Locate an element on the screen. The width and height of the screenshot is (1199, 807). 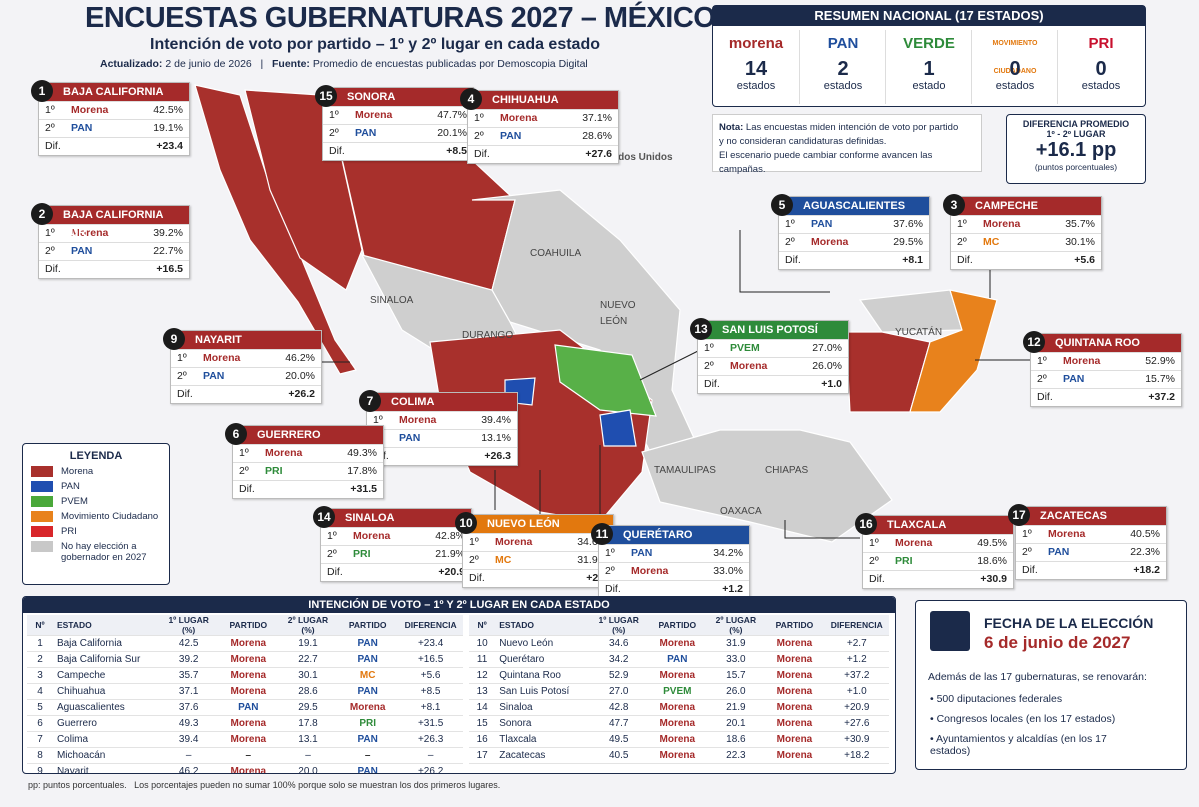
card-cell: 20.1% is located at coordinates (452, 133).